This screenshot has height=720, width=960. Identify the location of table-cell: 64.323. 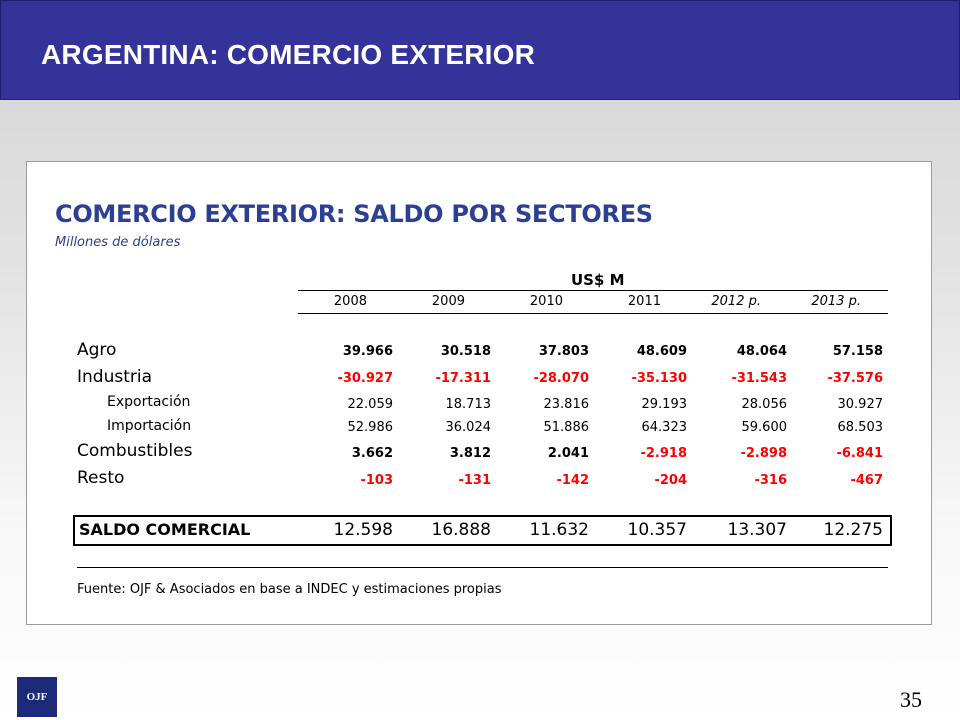
(664, 427).